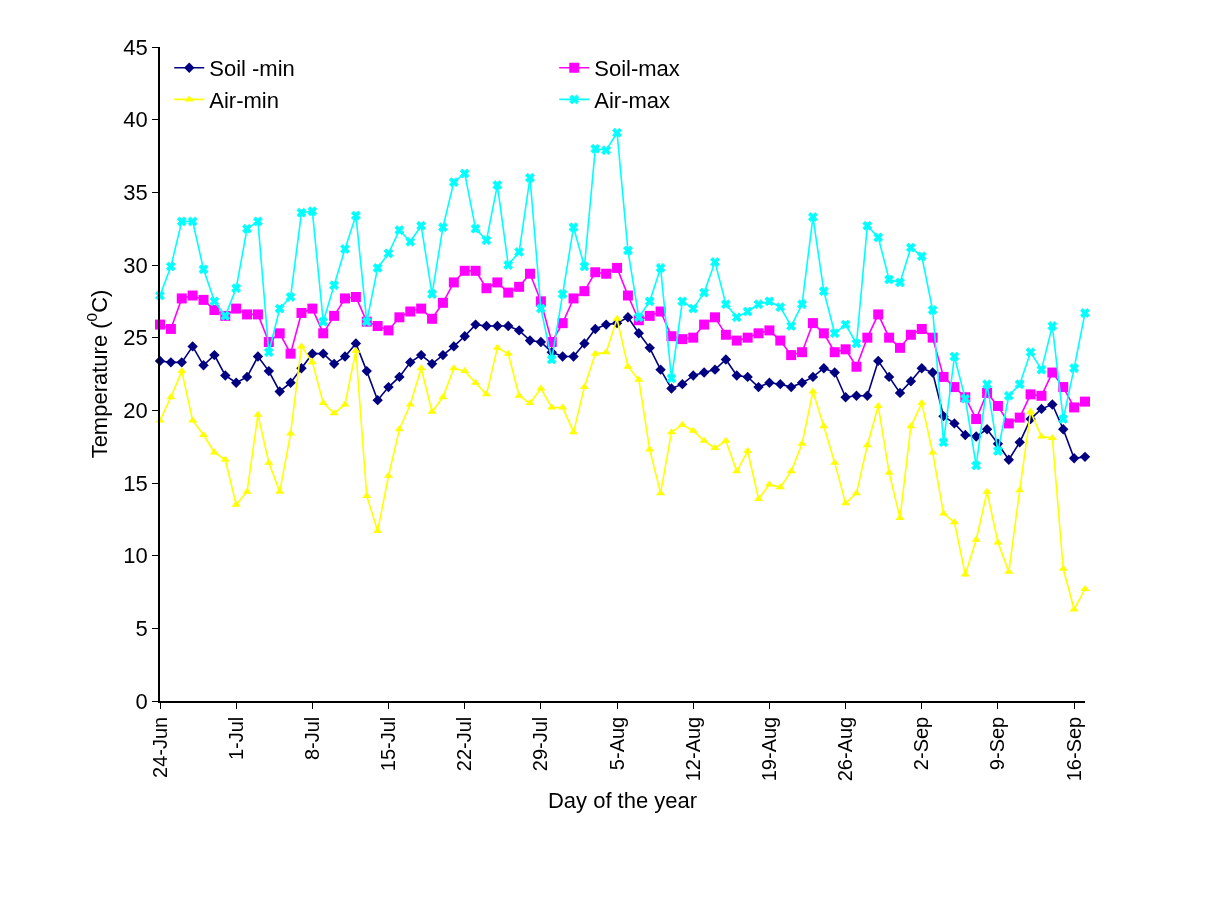  Describe the element at coordinates (845, 749) in the screenshot. I see `x-tick-label: 26-Aug` at that location.